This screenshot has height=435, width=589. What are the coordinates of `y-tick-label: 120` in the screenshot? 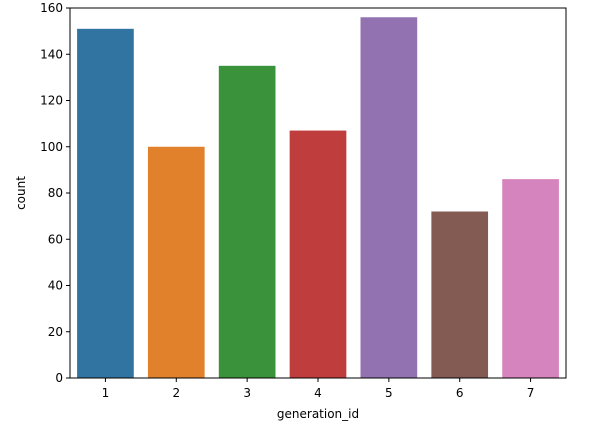 It's located at (51, 101).